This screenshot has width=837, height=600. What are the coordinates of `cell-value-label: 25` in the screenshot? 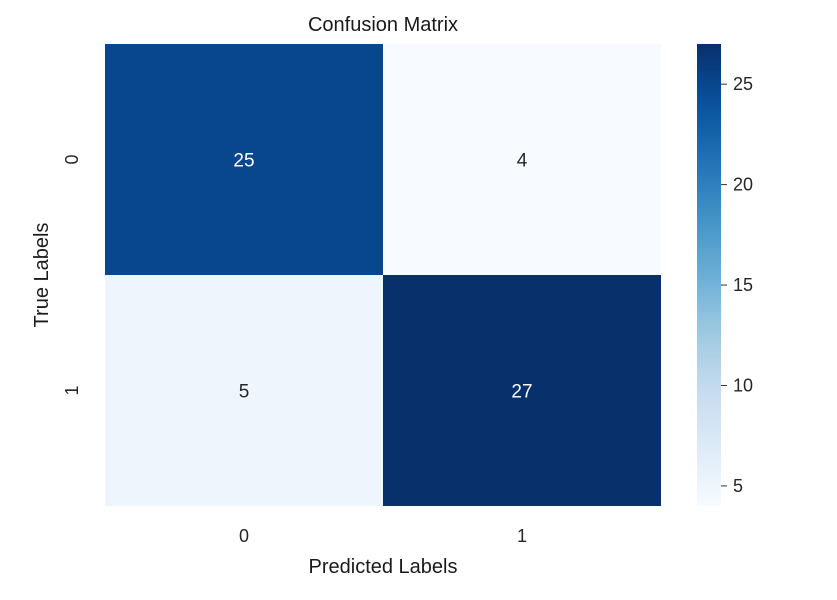 It's located at (243, 161).